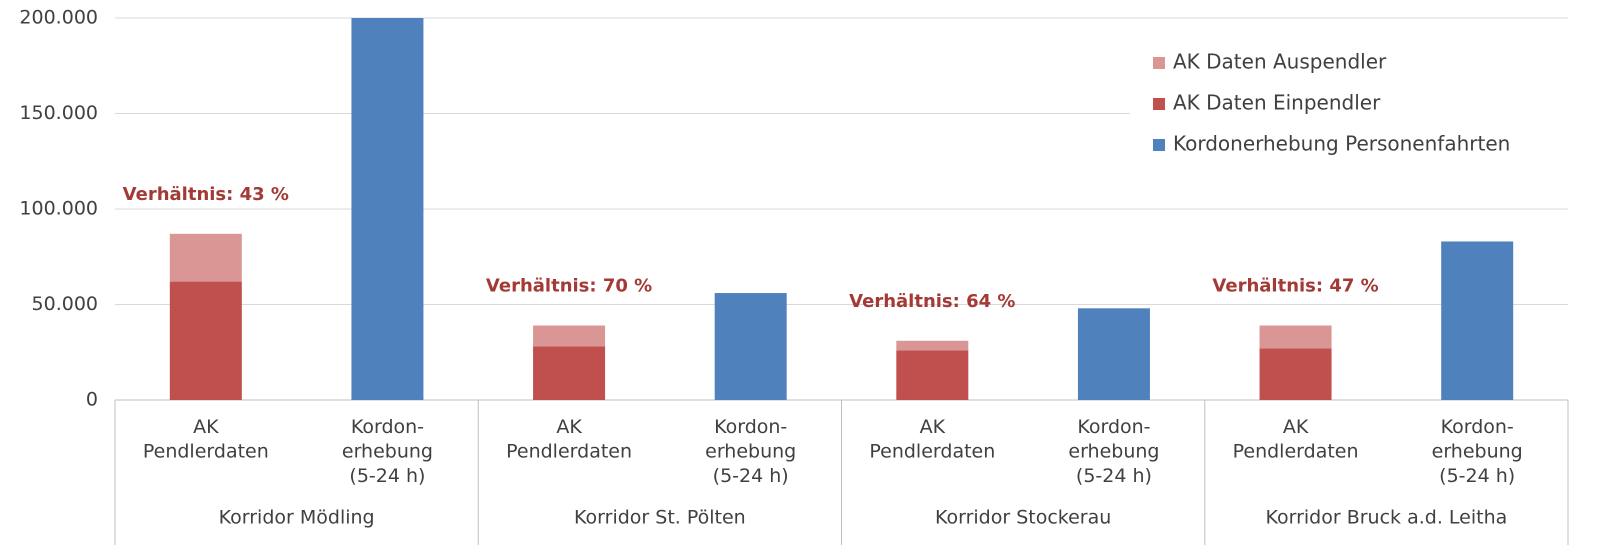  What do you see at coordinates (92, 400) in the screenshot?
I see `y-tick-label: 0` at bounding box center [92, 400].